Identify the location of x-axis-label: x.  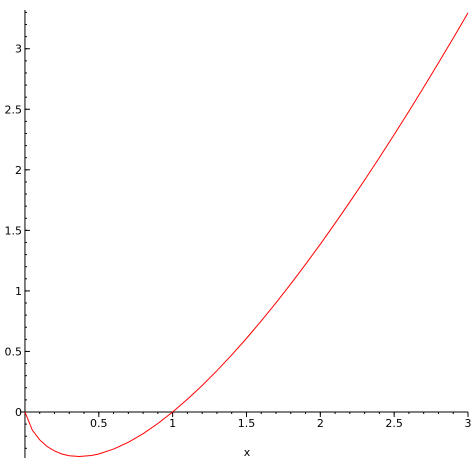
(247, 452).